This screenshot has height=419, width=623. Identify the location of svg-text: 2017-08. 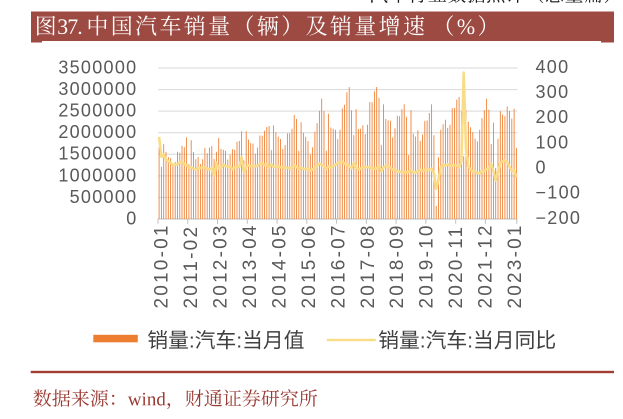
(368, 265).